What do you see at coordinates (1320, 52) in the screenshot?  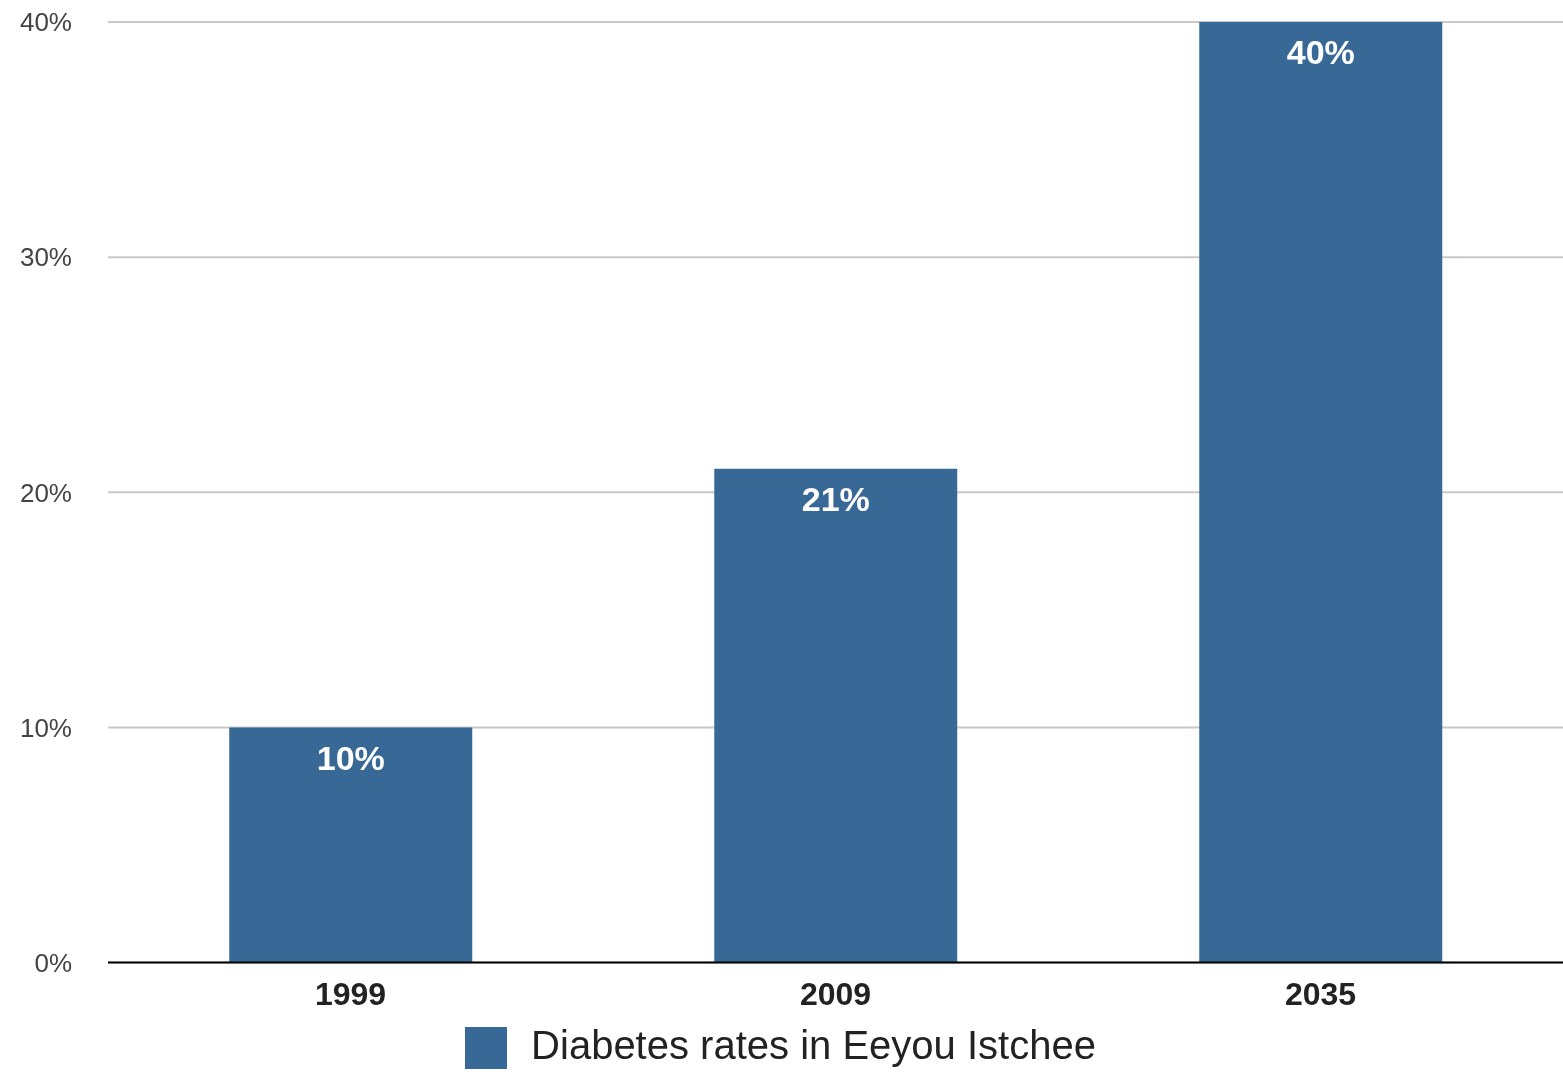 I see `data-label: 40%` at bounding box center [1320, 52].